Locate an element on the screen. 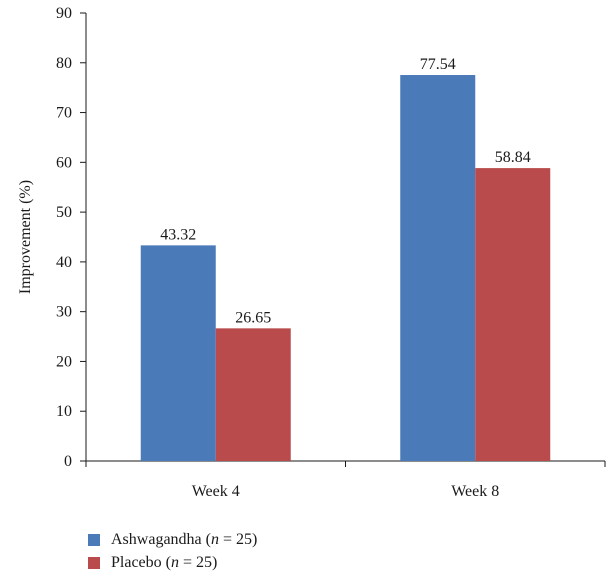 The image size is (610, 574). legend: Ashwagandha (n = 25) Placebo (n = 25) is located at coordinates (172, 551).